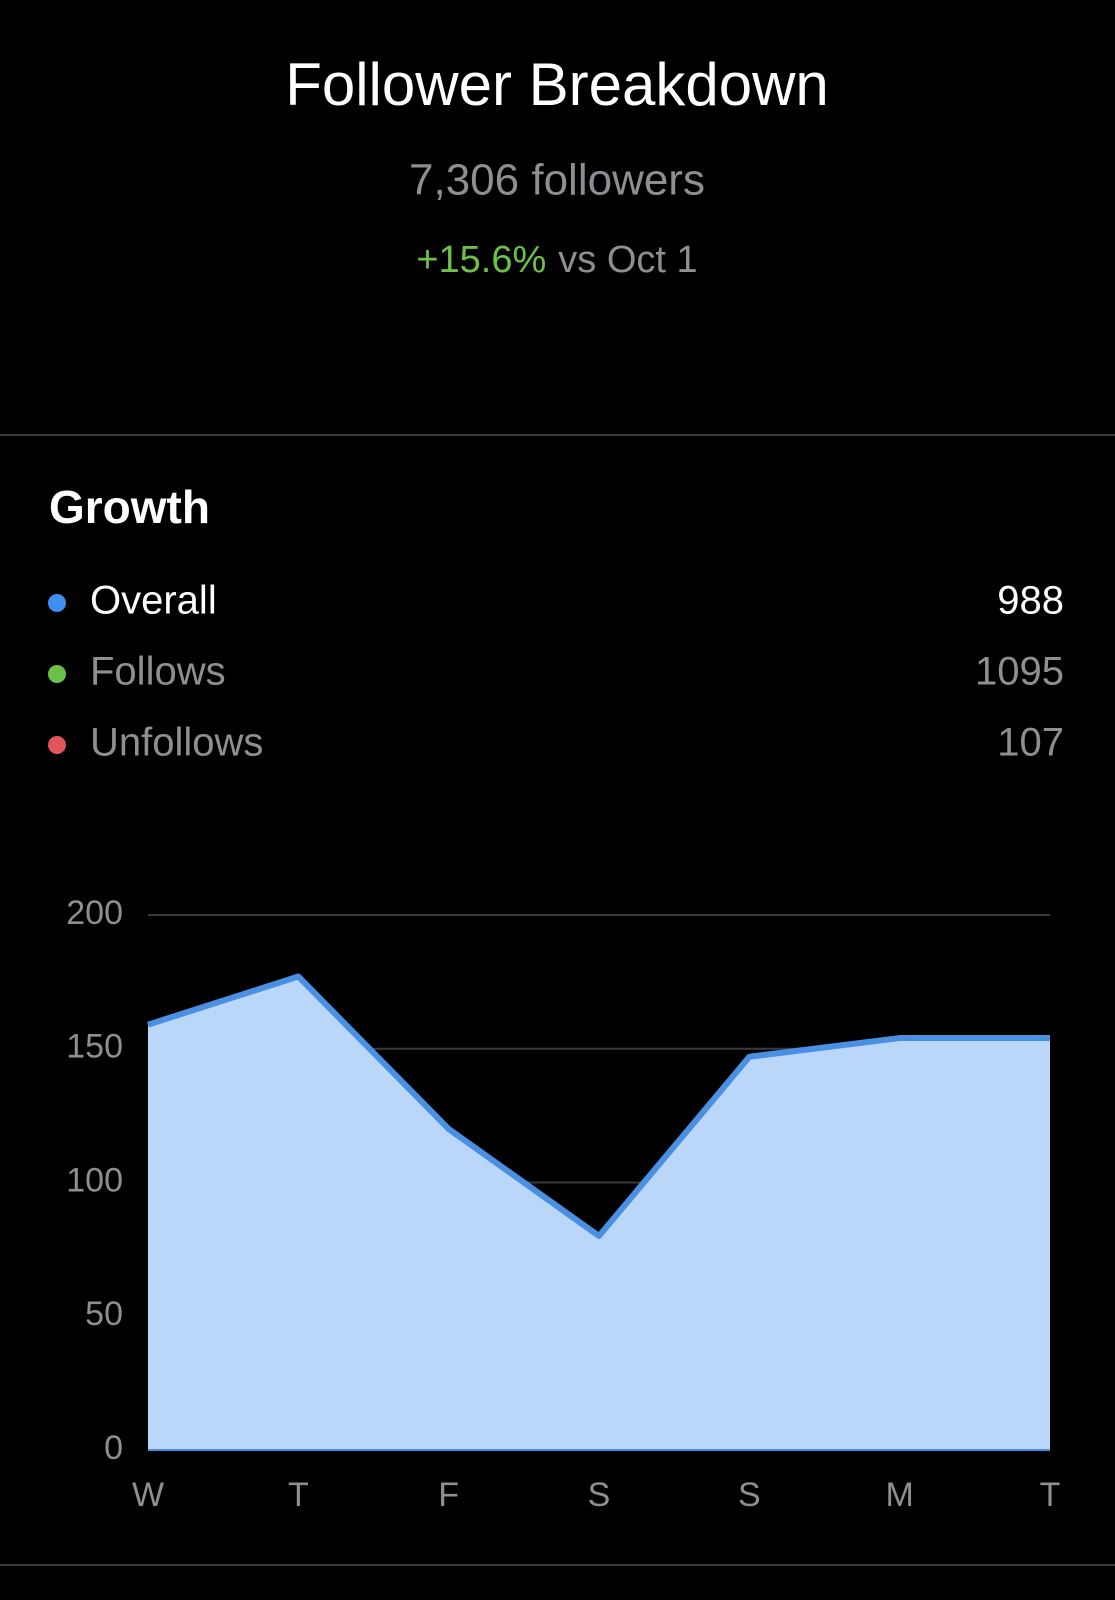  What do you see at coordinates (556, 260) in the screenshot?
I see `change-line: +15.6% vs Oct 1` at bounding box center [556, 260].